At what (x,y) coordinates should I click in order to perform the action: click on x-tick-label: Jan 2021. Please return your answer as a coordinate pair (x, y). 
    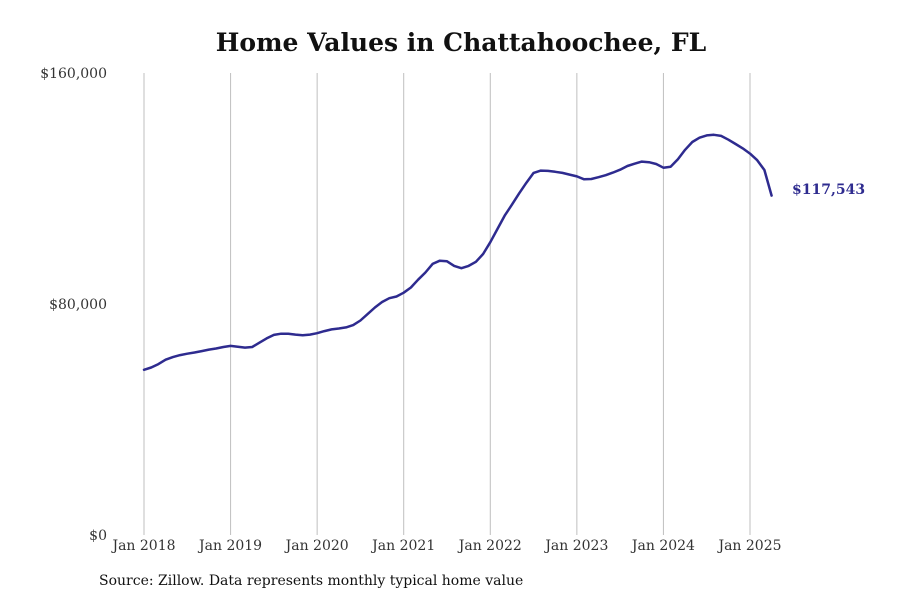
    Looking at the image, I should click on (402, 546).